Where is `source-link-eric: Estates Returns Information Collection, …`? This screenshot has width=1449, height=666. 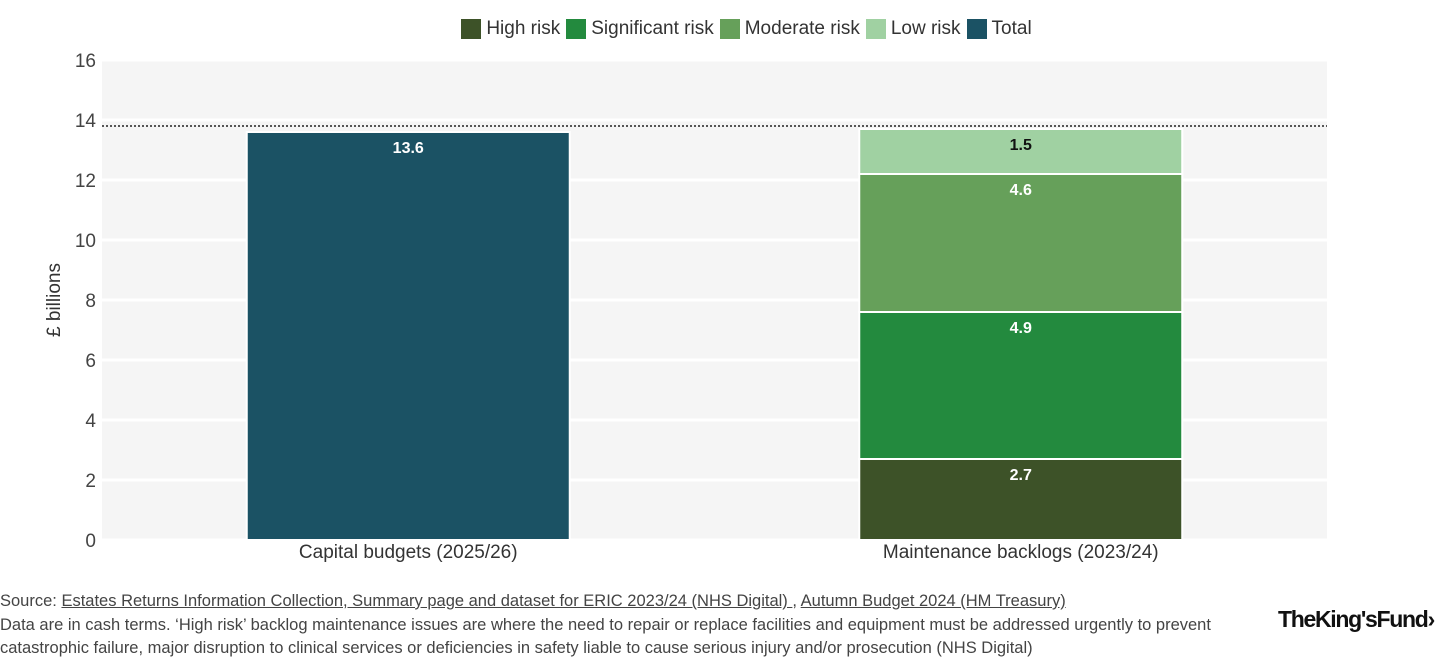
source-link-eric: Estates Returns Information Collection, … is located at coordinates (427, 601).